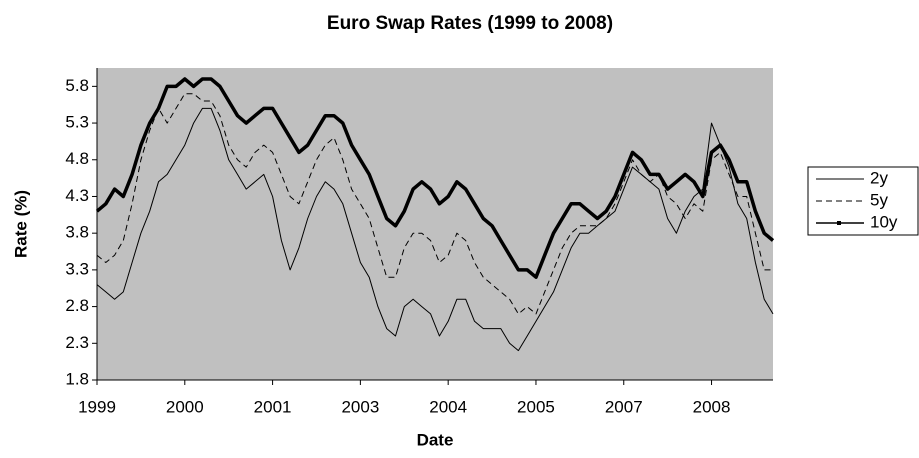  Describe the element at coordinates (77, 122) in the screenshot. I see `y-tick-label: 5.3` at that location.